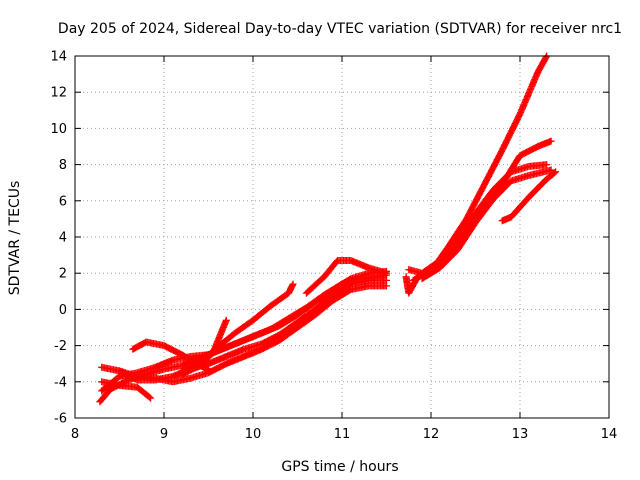 This screenshot has width=640, height=480. What do you see at coordinates (164, 434) in the screenshot?
I see `x-tick-label: 9` at bounding box center [164, 434].